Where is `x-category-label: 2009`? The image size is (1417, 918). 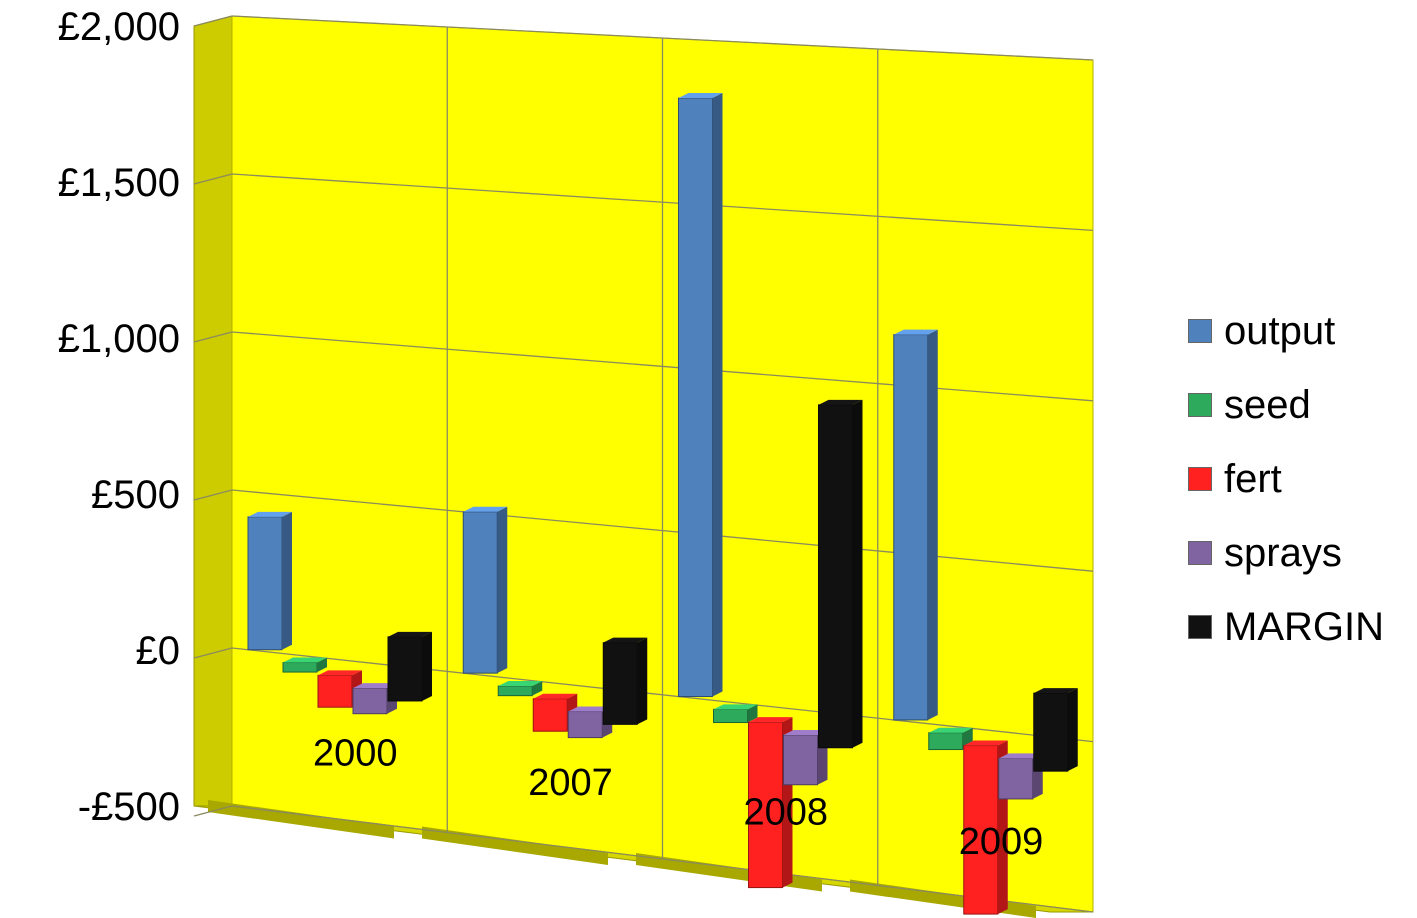 x-category-label: 2009 is located at coordinates (1001, 842).